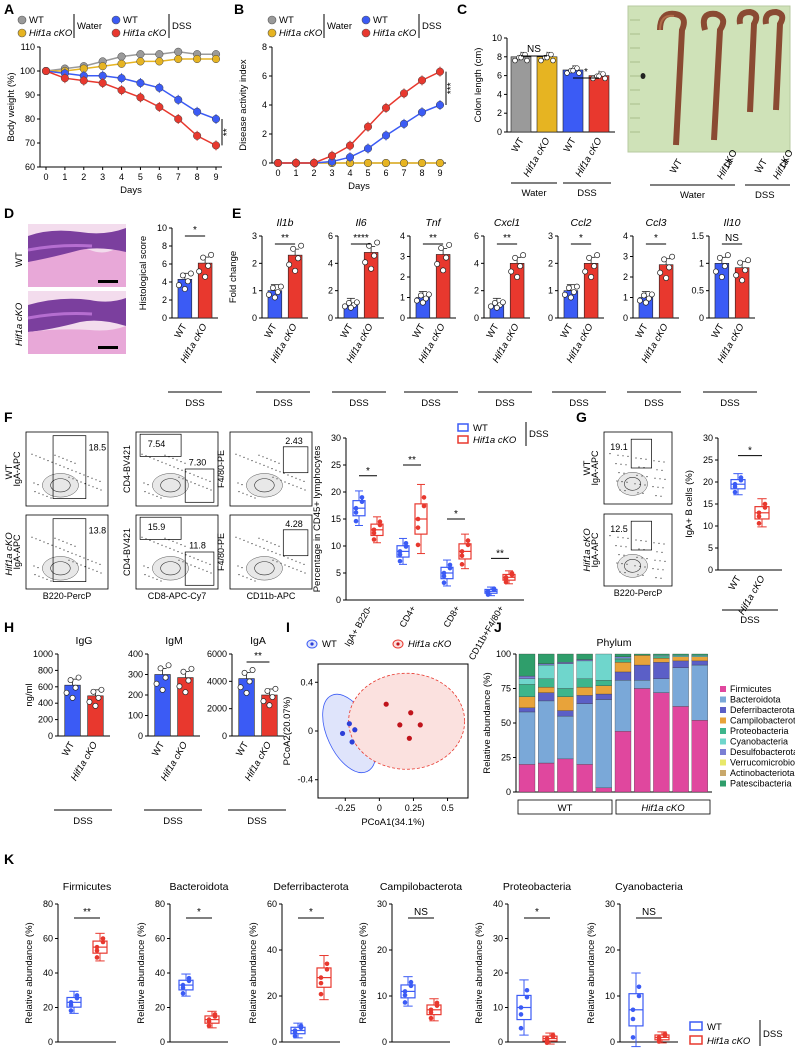 Image resolution: width=795 pixels, height=1051 pixels. Describe the element at coordinates (27, 71) in the screenshot. I see `y-tick-label: 100` at that location.